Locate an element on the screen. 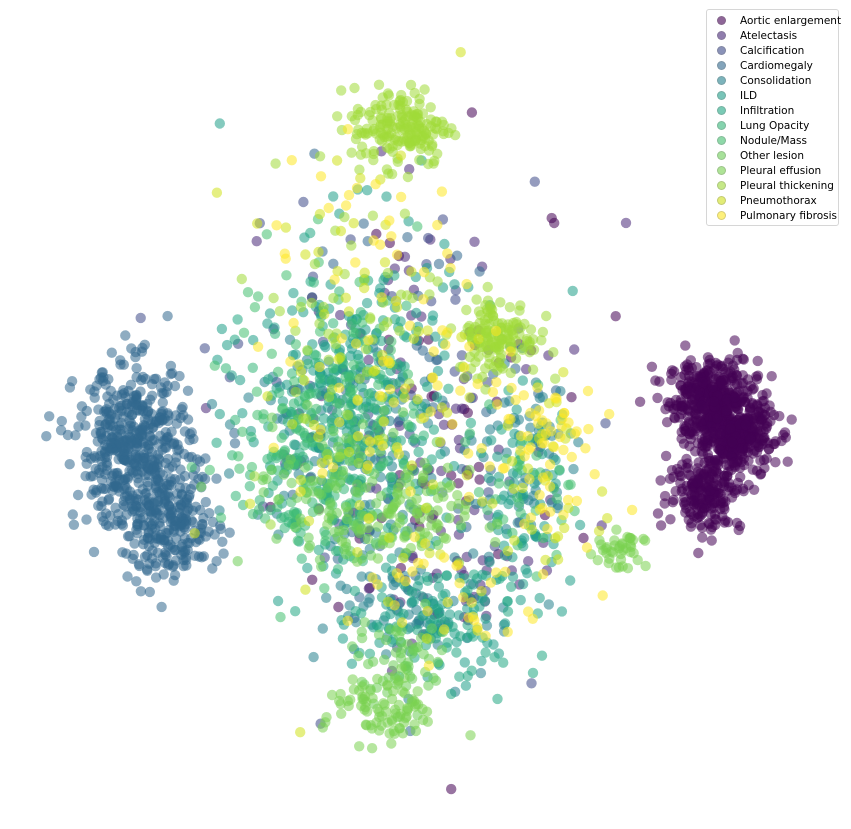  legend-item: Pneumothorax is located at coordinates (772, 200).